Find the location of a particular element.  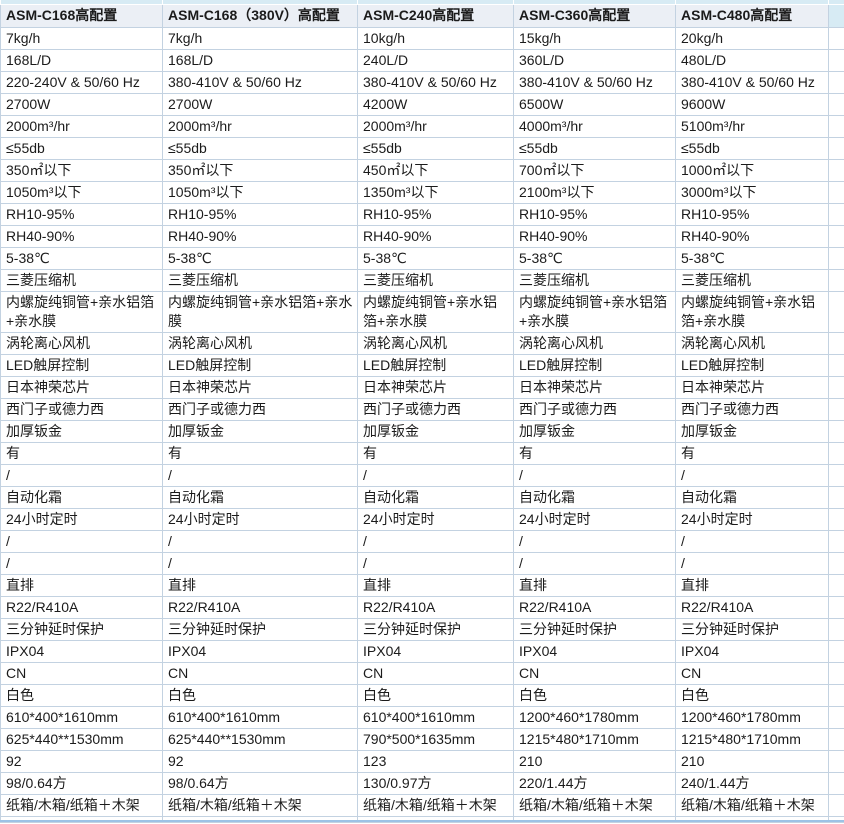

table-cell: 240/1.44方 is located at coordinates (752, 783).